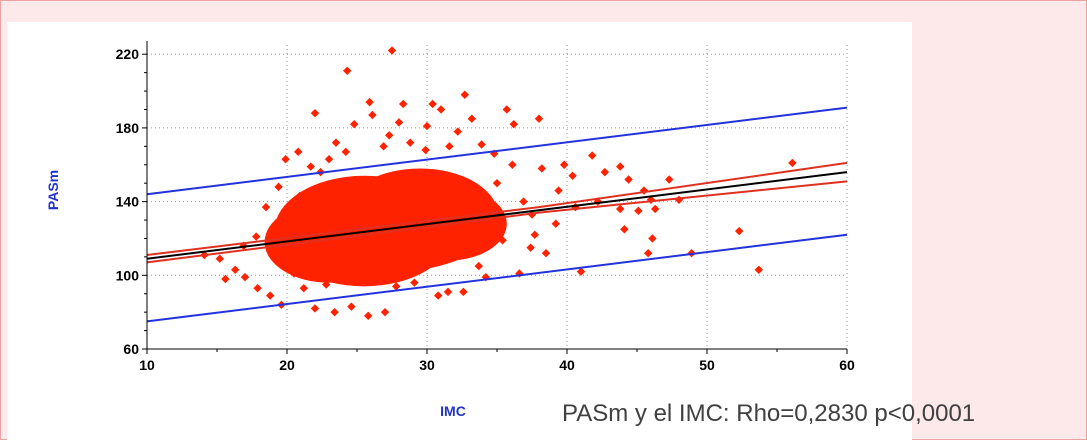 This screenshot has width=1087, height=440. What do you see at coordinates (847, 365) in the screenshot?
I see `x-tick-label: 60` at bounding box center [847, 365].